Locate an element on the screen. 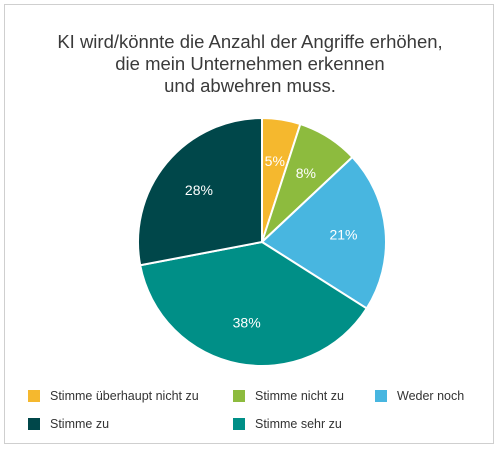  chart-title-line-2: die mein Unternehmen erkennen is located at coordinates (250, 63).